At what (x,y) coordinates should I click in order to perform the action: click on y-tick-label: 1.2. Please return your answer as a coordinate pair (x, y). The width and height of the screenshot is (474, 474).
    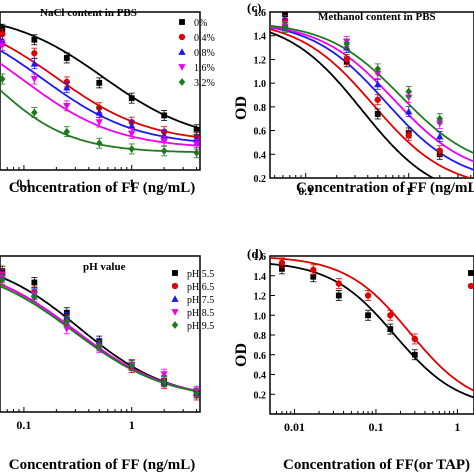
    Looking at the image, I should click on (260, 60).